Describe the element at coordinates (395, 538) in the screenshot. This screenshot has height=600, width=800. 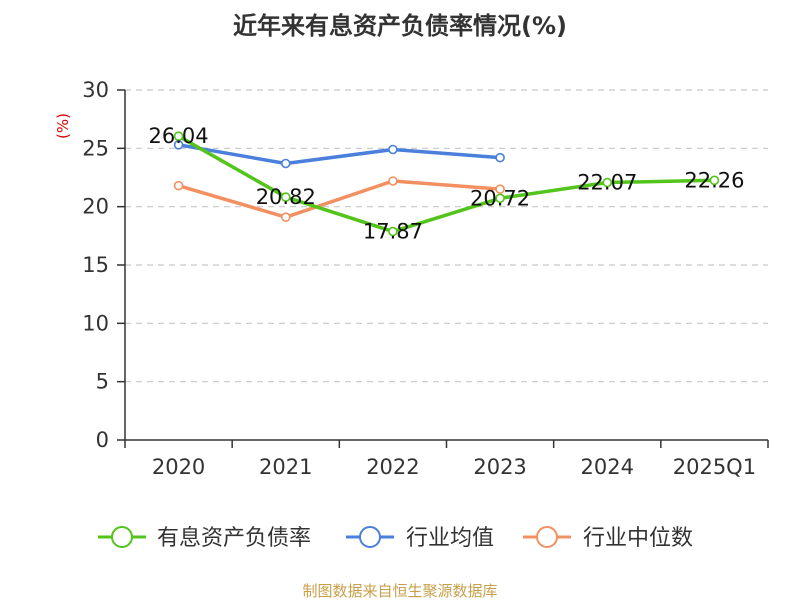
I see `legend: 有息资产负债率 行业均值 行业中位数` at that location.